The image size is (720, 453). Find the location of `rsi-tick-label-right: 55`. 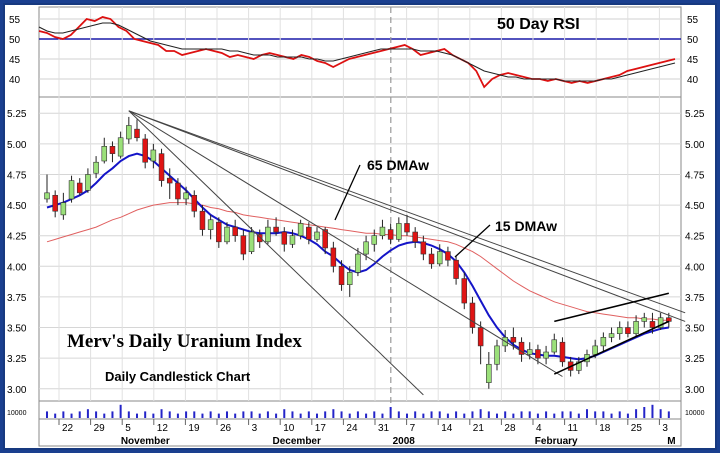

rsi-tick-label-right: 55 is located at coordinates (693, 20).